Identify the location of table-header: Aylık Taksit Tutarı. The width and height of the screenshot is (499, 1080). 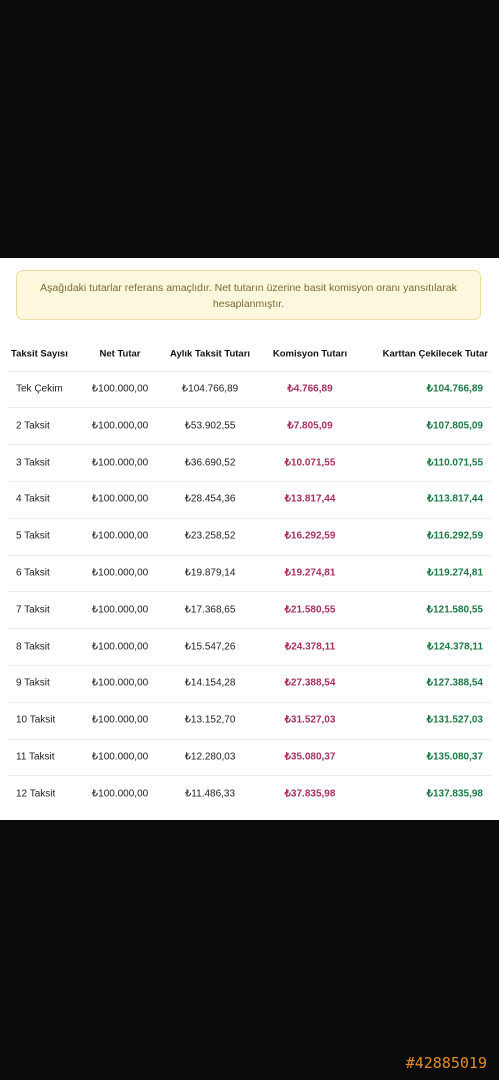
(210, 354).